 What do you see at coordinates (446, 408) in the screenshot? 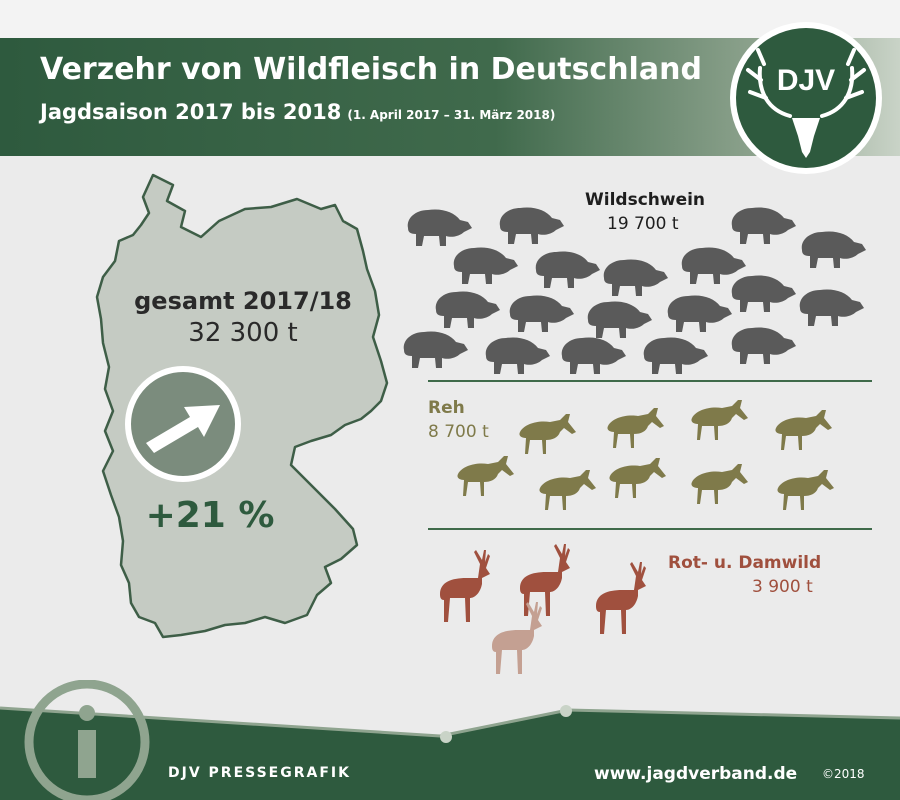
I see `species-name-reh: Reh` at bounding box center [446, 408].